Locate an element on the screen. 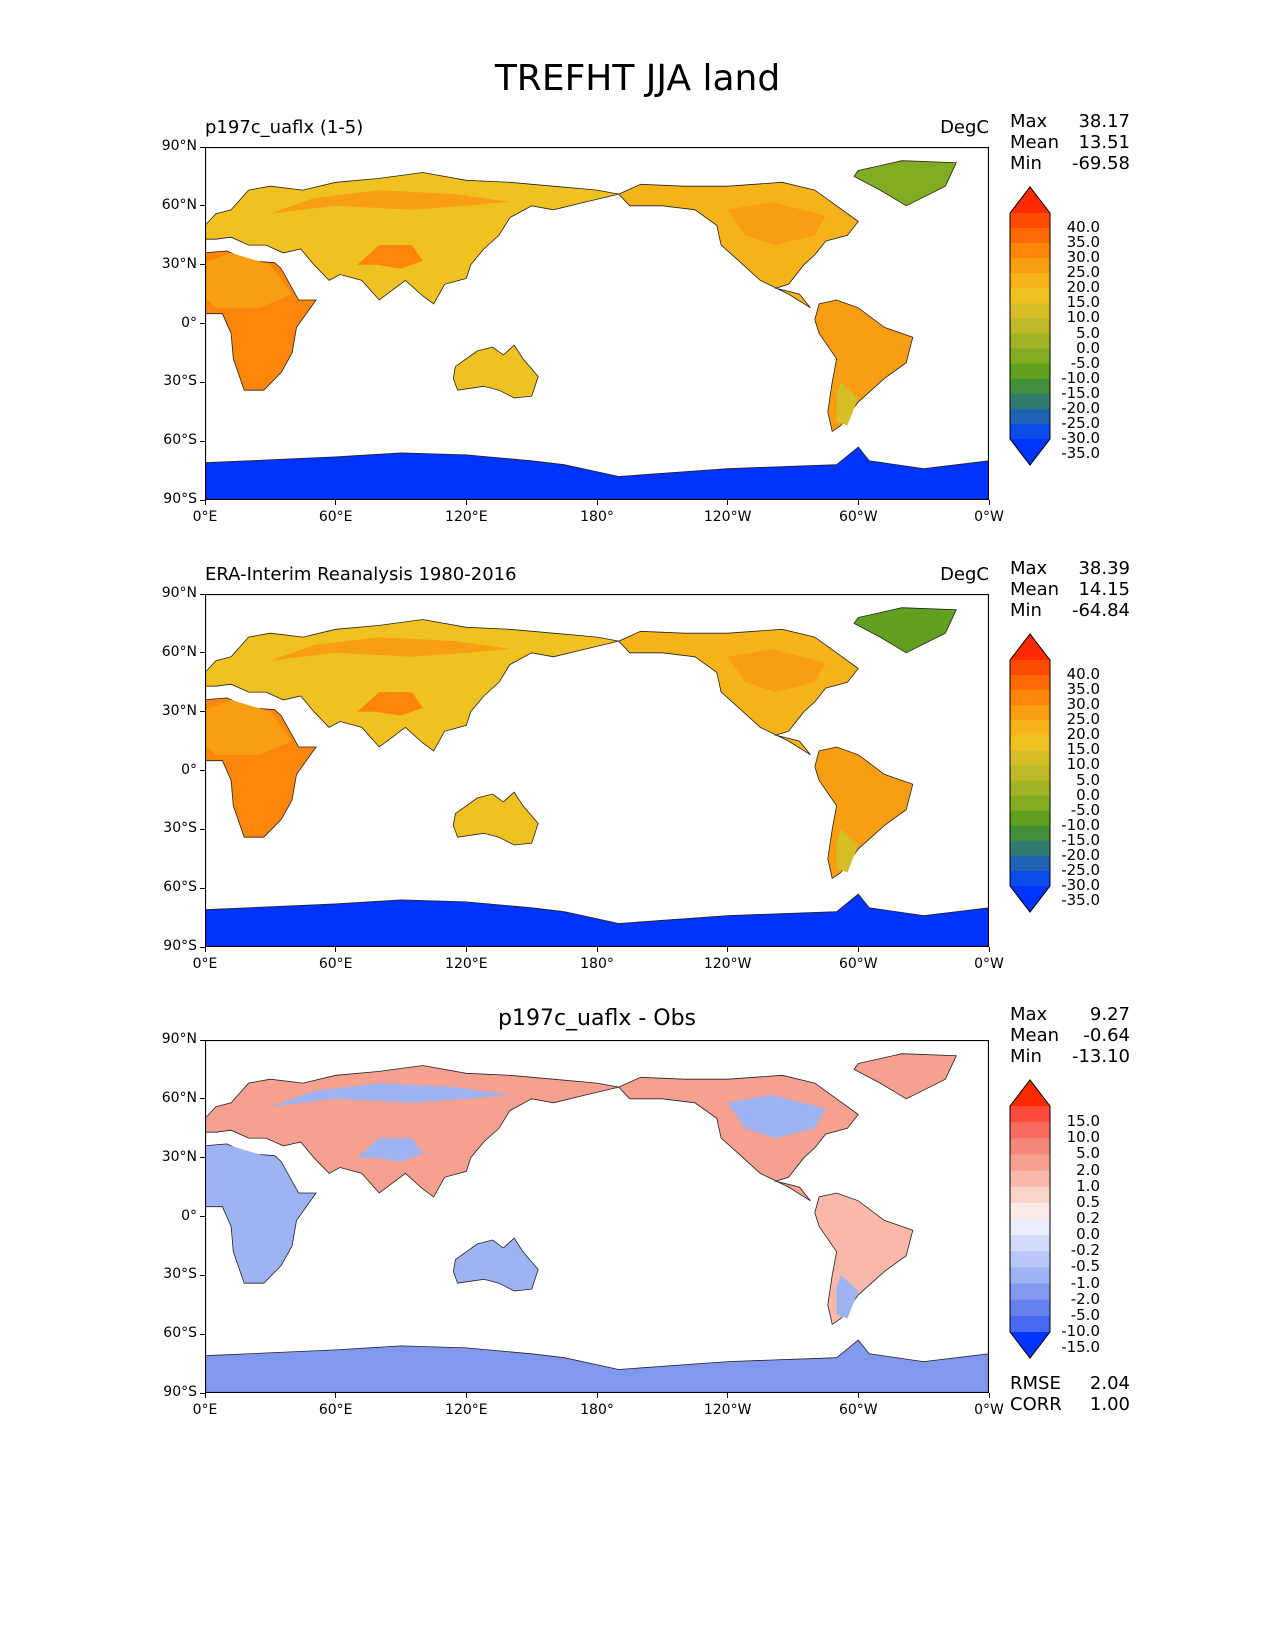 The width and height of the screenshot is (1275, 1650). colorbar-tick-label: -25.0 is located at coordinates (1080, 869).